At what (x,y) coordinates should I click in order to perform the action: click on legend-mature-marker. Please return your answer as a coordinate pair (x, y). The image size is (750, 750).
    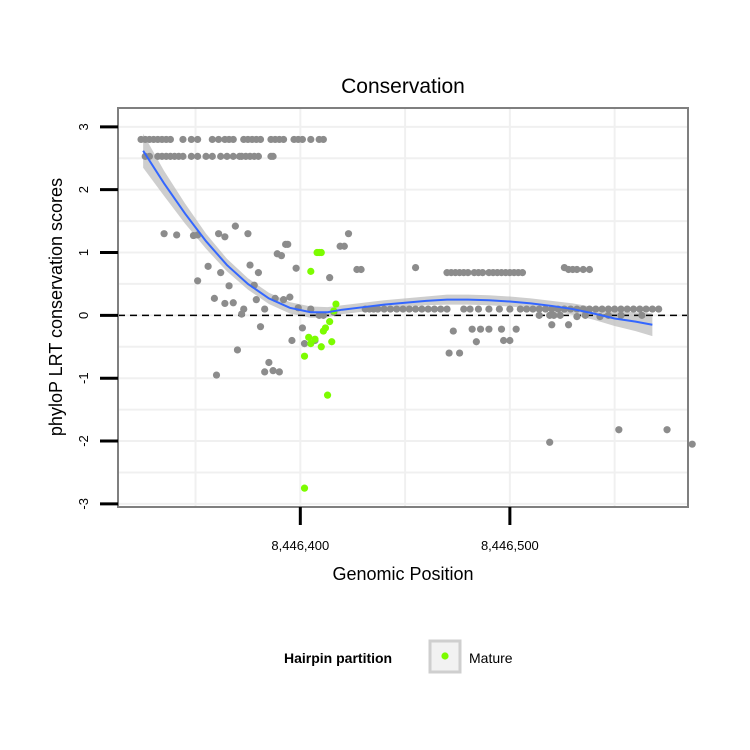
    Looking at the image, I should click on (445, 656).